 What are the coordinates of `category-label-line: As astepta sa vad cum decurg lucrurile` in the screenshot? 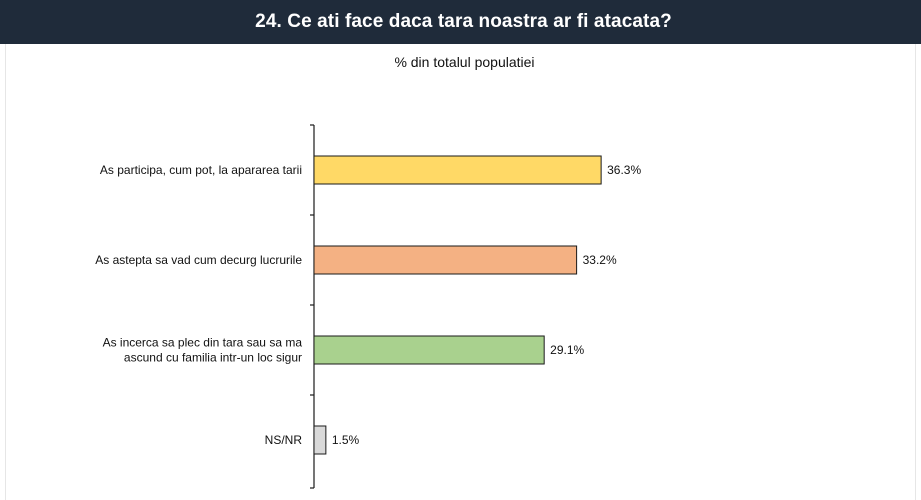 It's located at (198, 260).